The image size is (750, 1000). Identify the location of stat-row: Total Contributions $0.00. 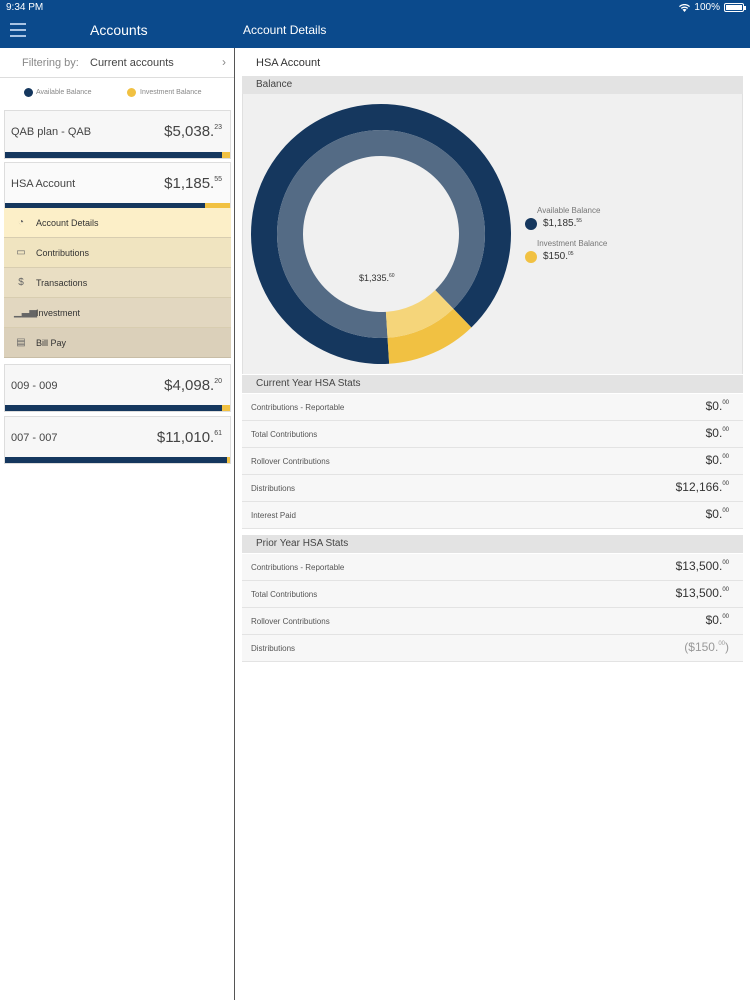
(492, 434).